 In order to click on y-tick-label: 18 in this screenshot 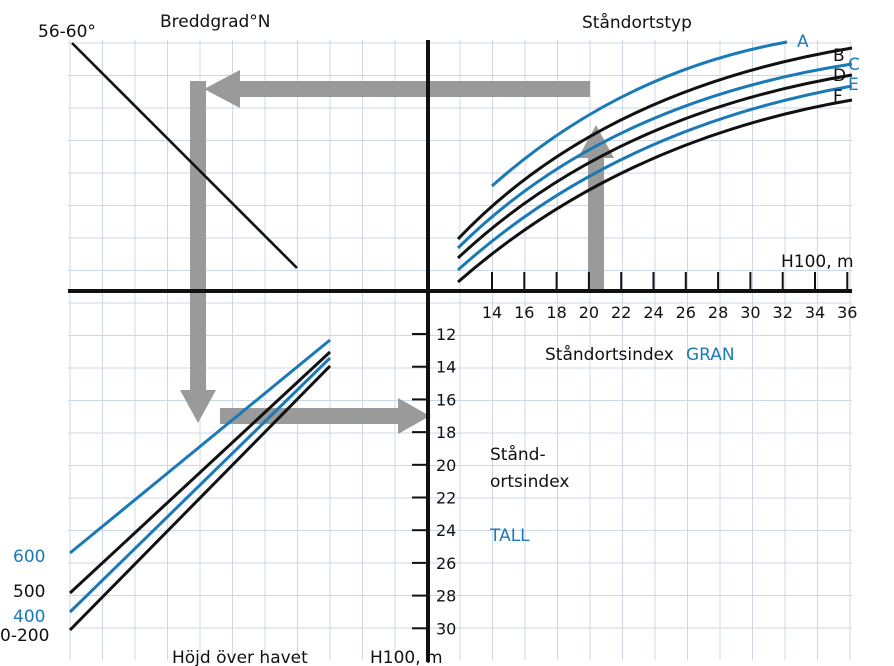, I will do `click(446, 432)`.